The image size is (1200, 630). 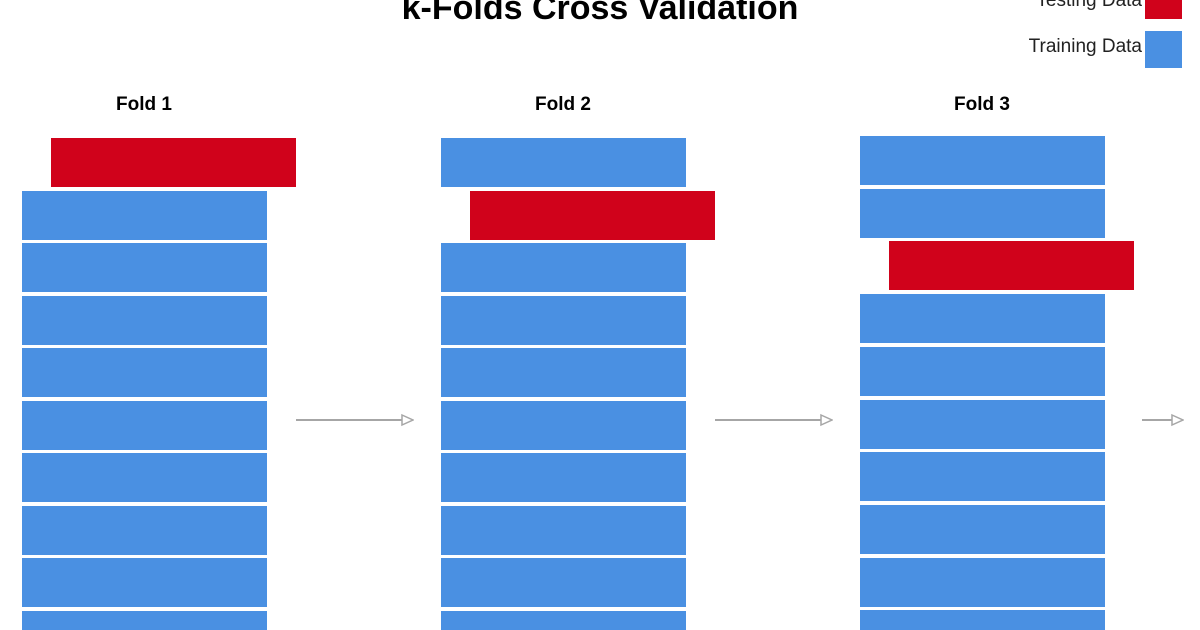 What do you see at coordinates (982, 104) in the screenshot?
I see `fold-3-title: Fold 3` at bounding box center [982, 104].